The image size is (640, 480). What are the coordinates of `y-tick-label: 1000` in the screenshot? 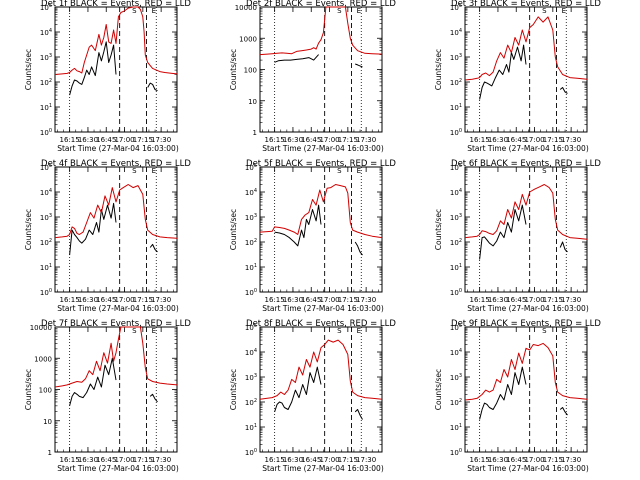 It's located at (248, 39).